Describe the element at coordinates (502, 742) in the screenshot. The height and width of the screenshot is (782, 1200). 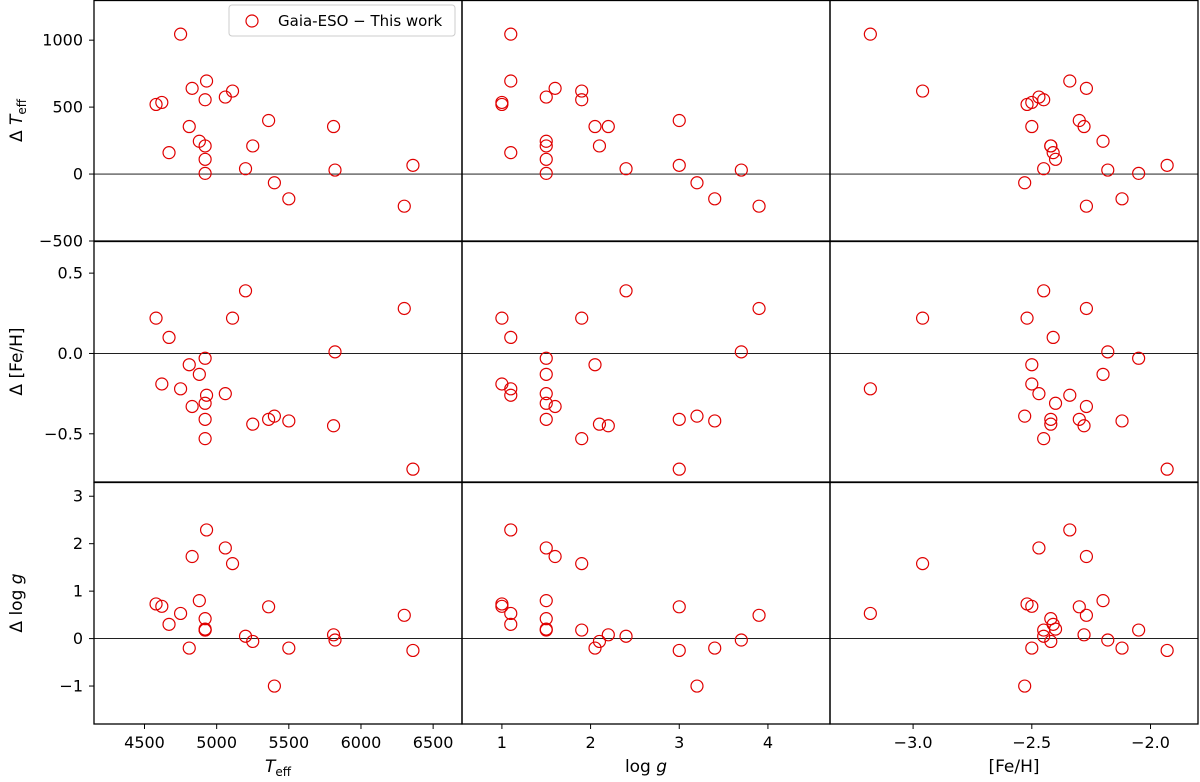
I see `x-tick-label: 1` at that location.